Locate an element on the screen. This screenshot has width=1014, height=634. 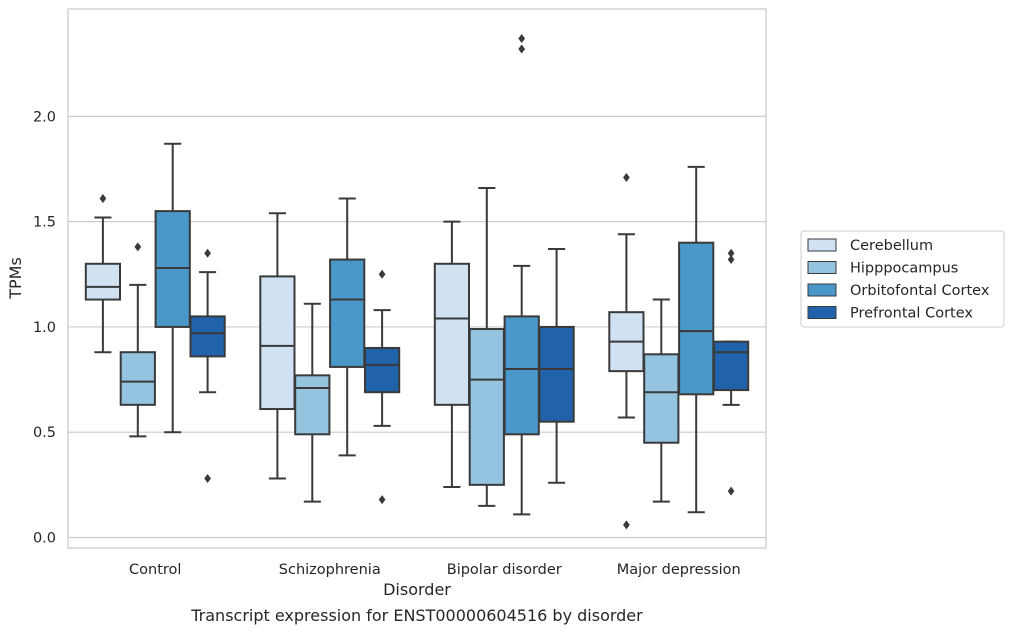
x-axis-label: Disorder is located at coordinates (417, 589).